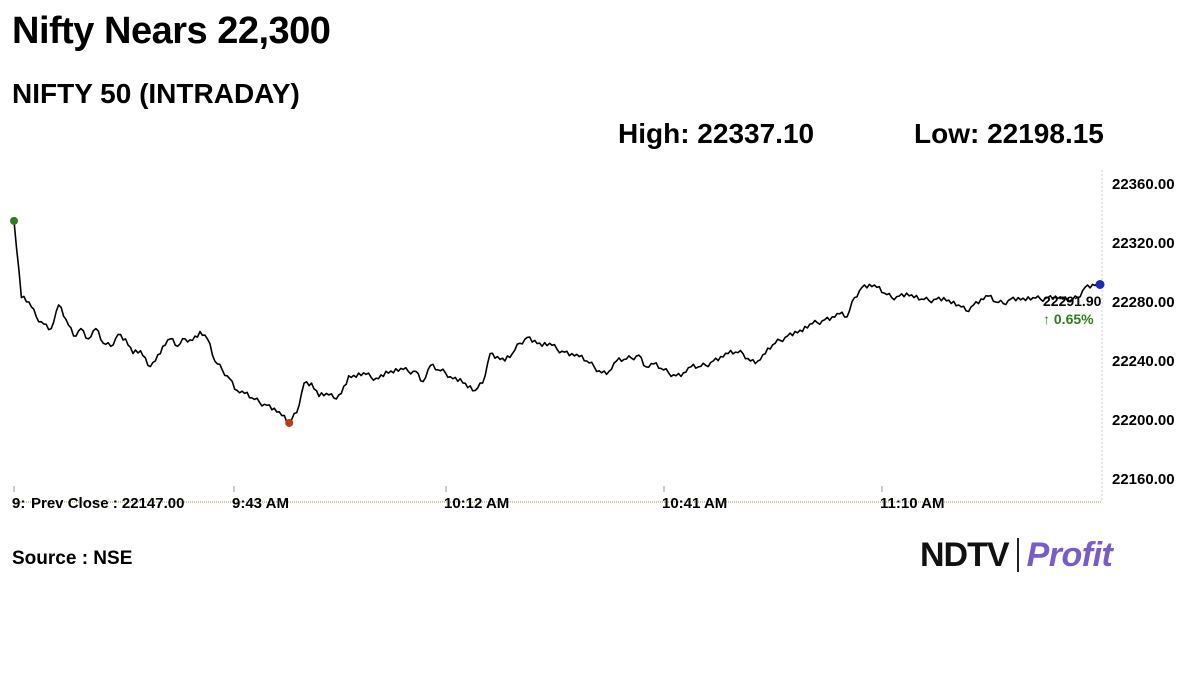 The height and width of the screenshot is (675, 1200). Describe the element at coordinates (14, 220) in the screenshot. I see `high-point-marker` at that location.